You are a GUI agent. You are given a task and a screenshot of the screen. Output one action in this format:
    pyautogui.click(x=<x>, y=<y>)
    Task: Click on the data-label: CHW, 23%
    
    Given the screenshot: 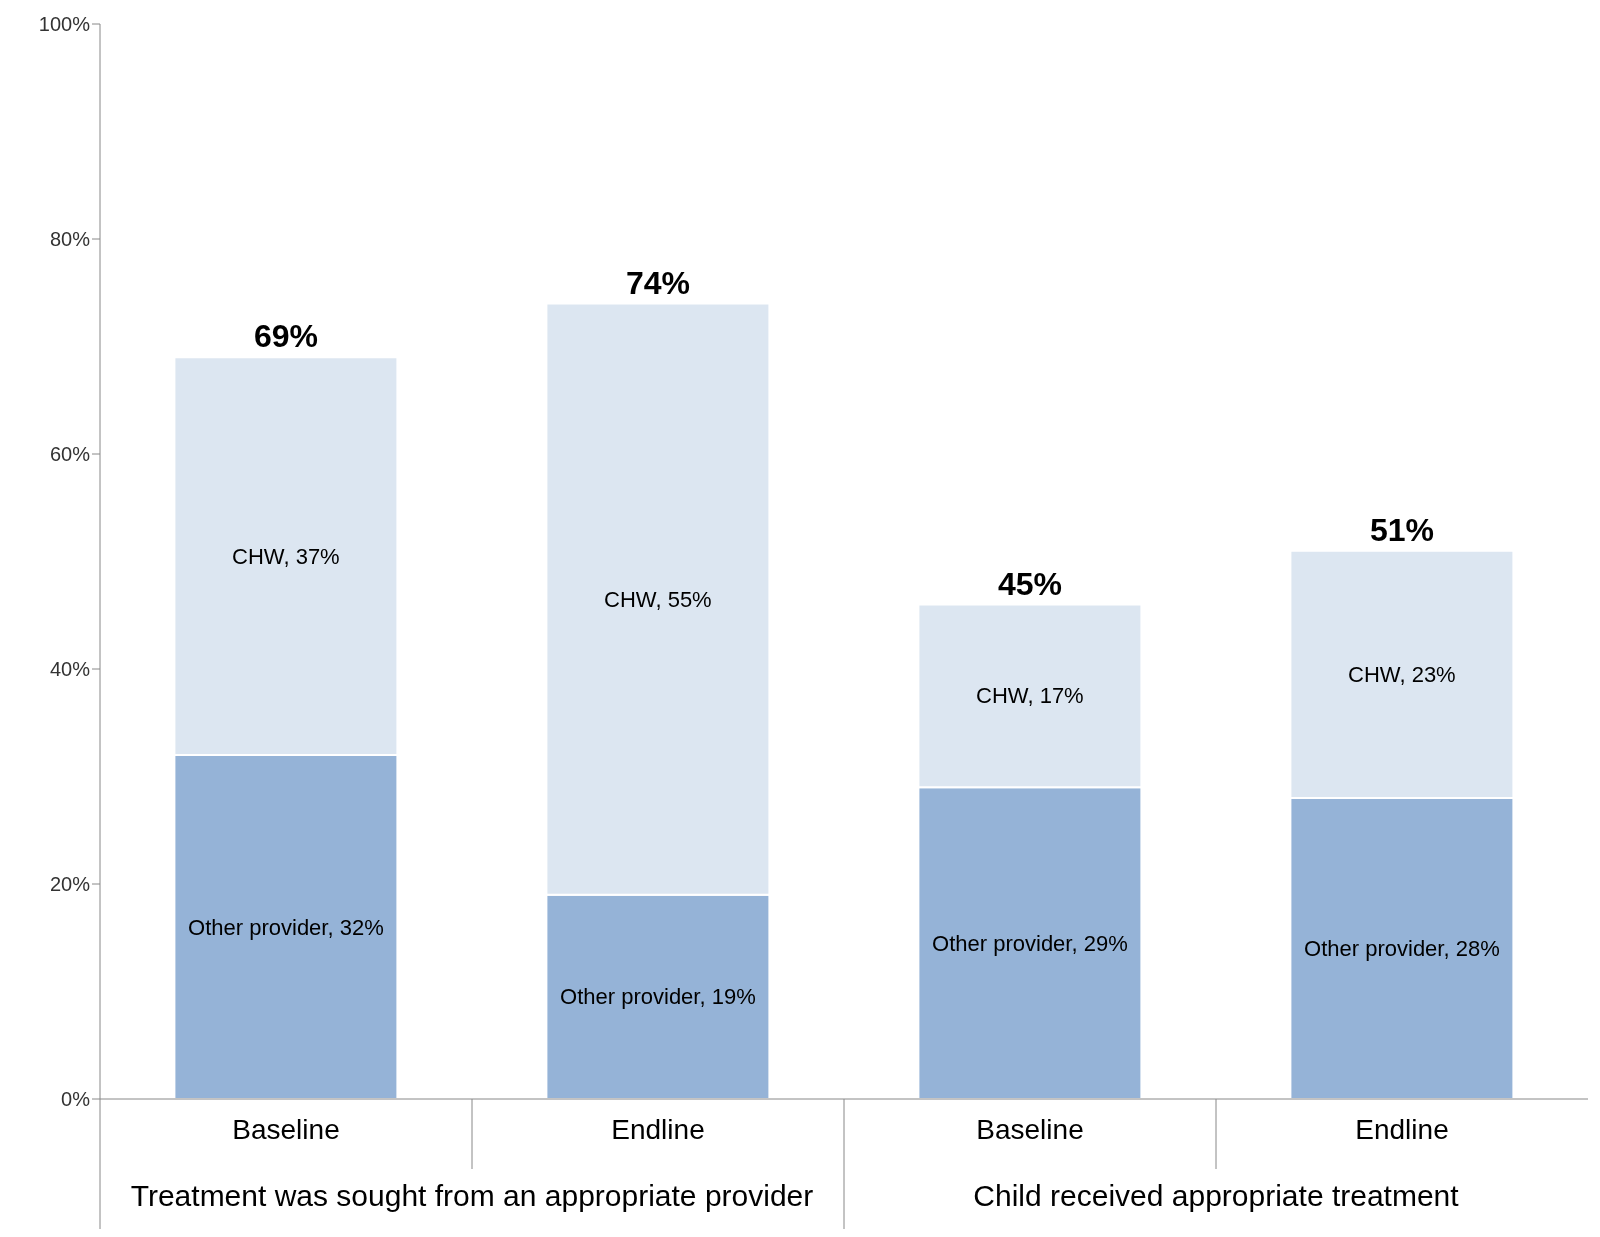 What is the action you would take?
    pyautogui.click(x=1402, y=674)
    